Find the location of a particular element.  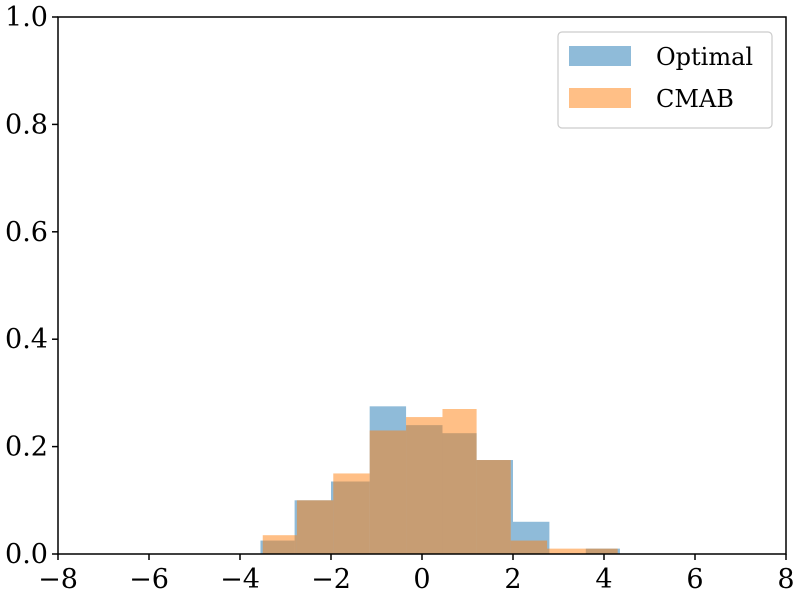

x-tick-label: 2 is located at coordinates (512, 579).